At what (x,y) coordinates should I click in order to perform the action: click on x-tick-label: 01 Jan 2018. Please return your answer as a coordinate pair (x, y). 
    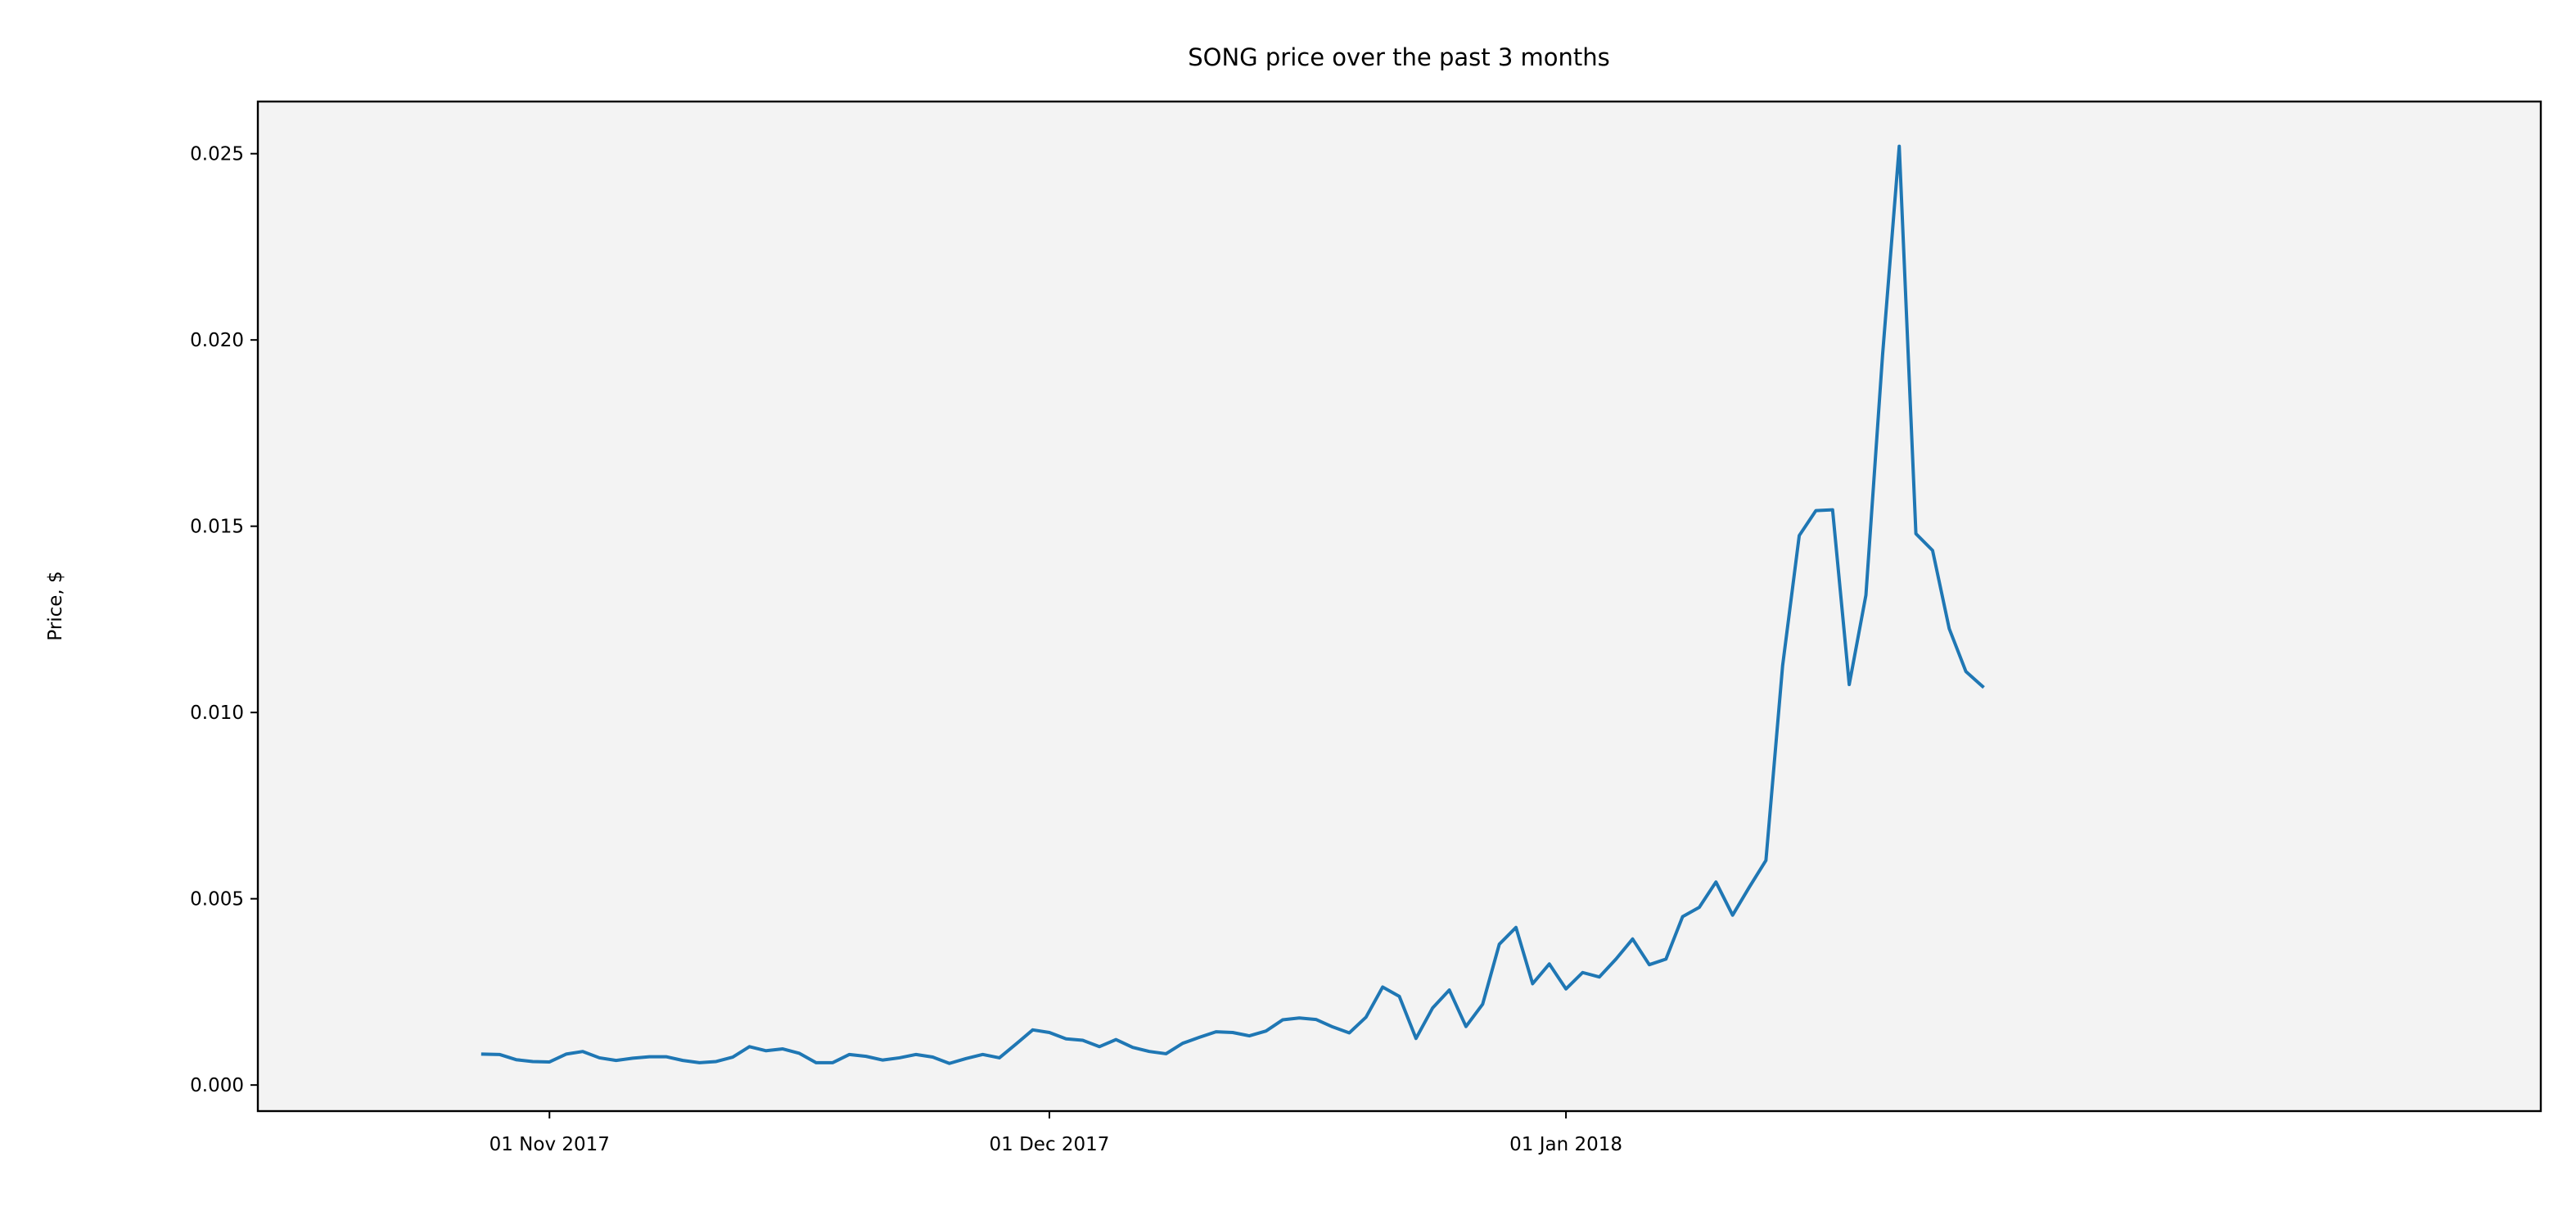
    Looking at the image, I should click on (1565, 1144).